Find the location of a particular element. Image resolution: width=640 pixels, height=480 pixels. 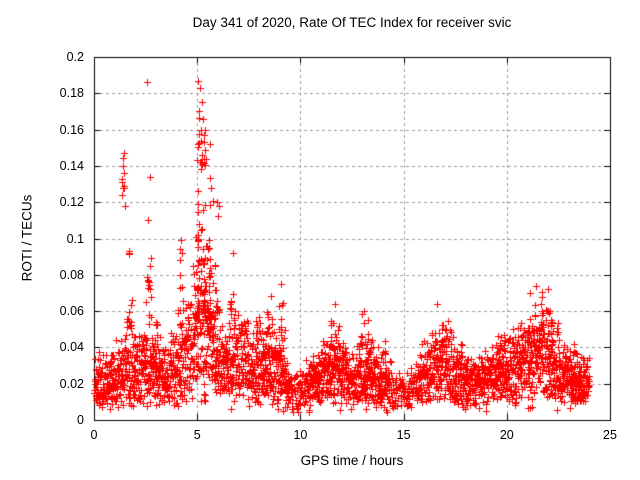

x-tick-label: 20 is located at coordinates (506, 435).